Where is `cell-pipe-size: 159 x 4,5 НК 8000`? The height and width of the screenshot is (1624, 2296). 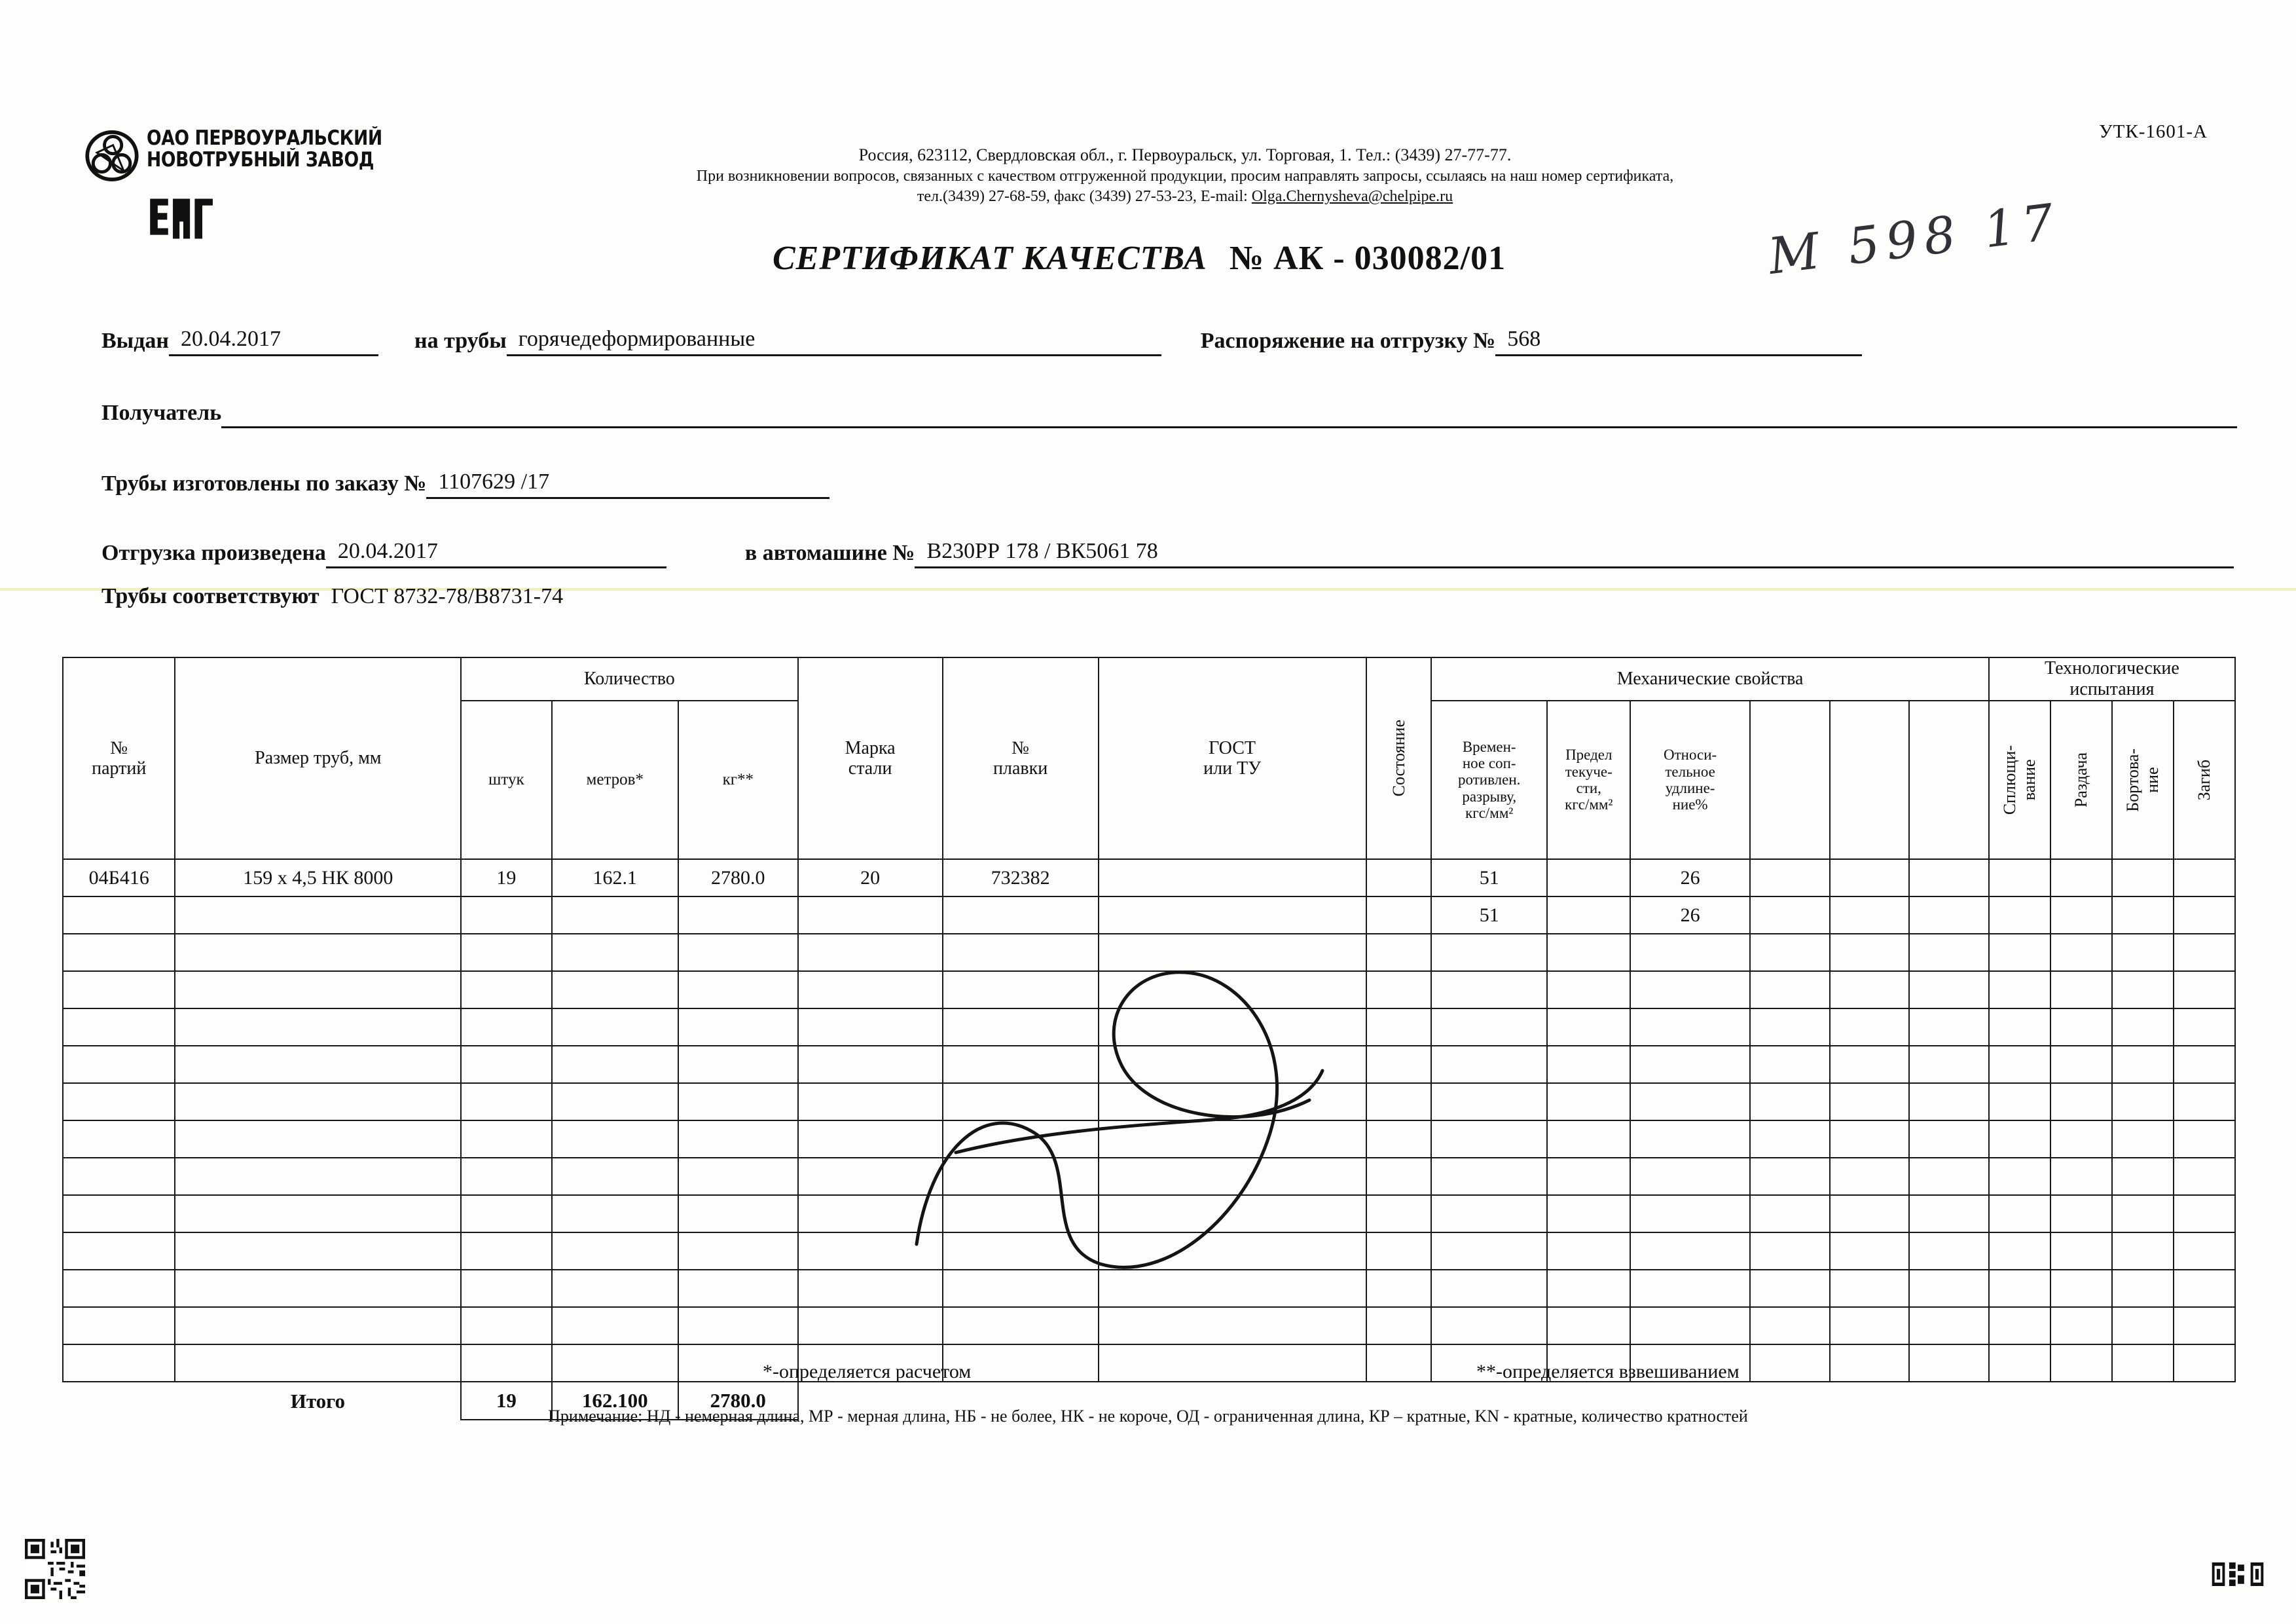
cell-pipe-size: 159 x 4,5 НК 8000 is located at coordinates (318, 877).